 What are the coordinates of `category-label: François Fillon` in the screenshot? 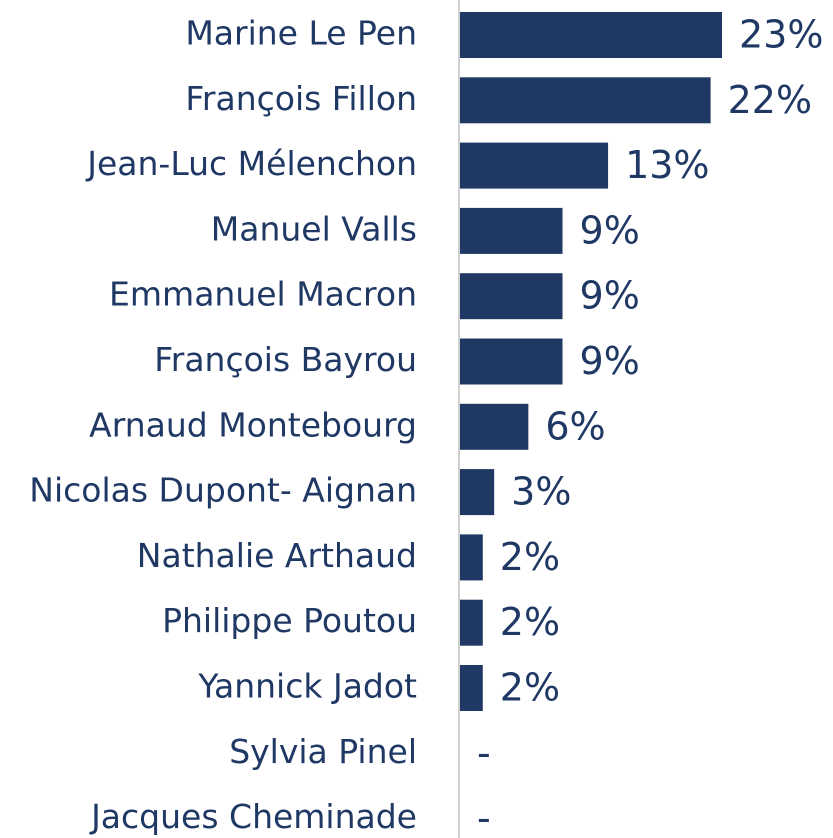 It's located at (301, 98).